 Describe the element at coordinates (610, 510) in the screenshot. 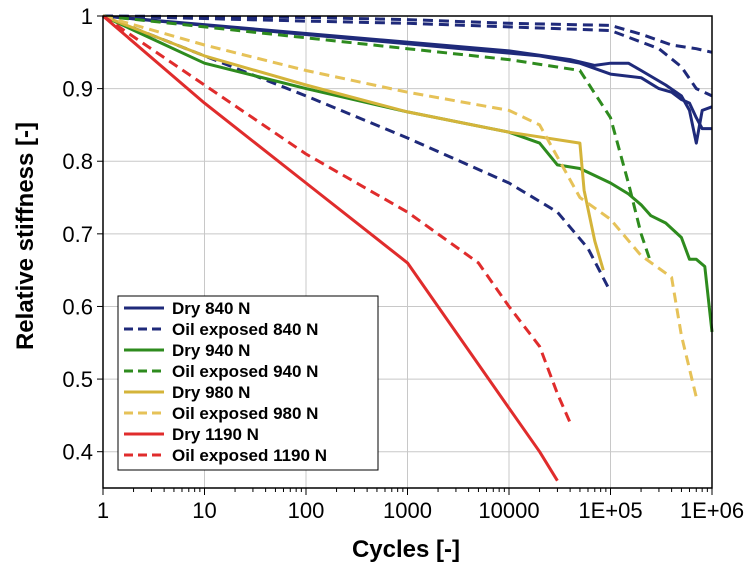

I see `x-tick-label: 1E+05` at that location.